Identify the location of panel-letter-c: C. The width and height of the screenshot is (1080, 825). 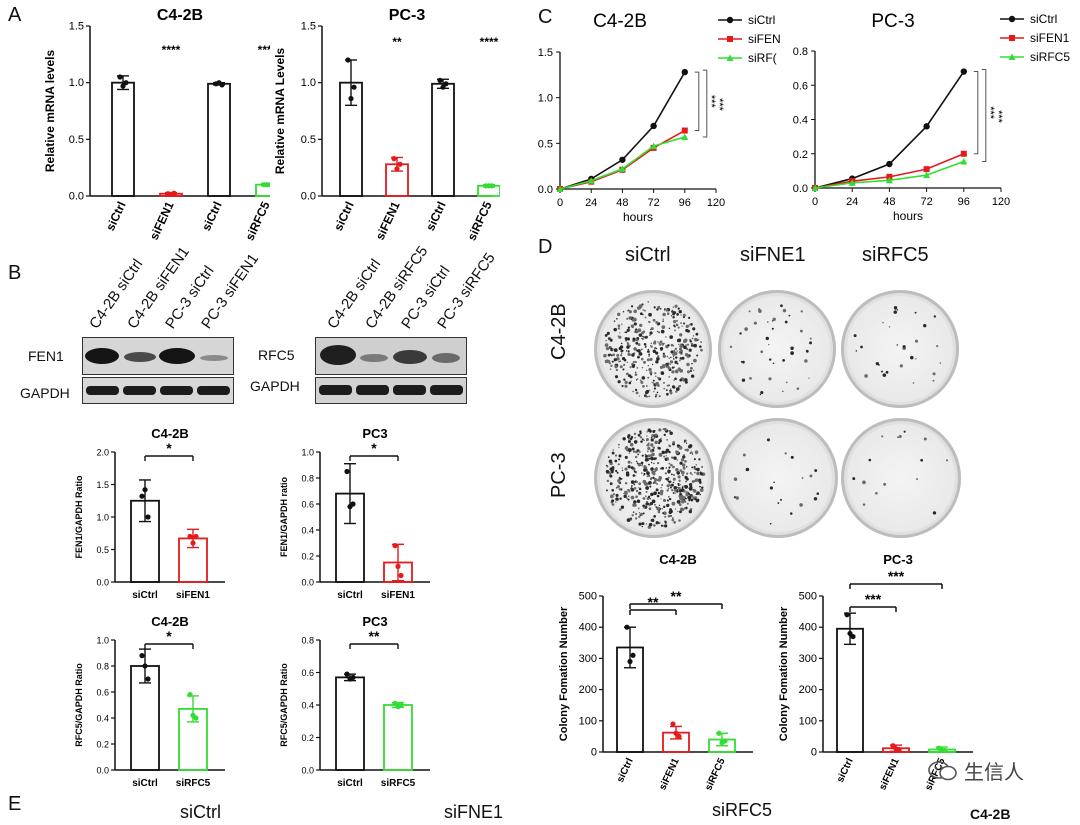
(545, 17).